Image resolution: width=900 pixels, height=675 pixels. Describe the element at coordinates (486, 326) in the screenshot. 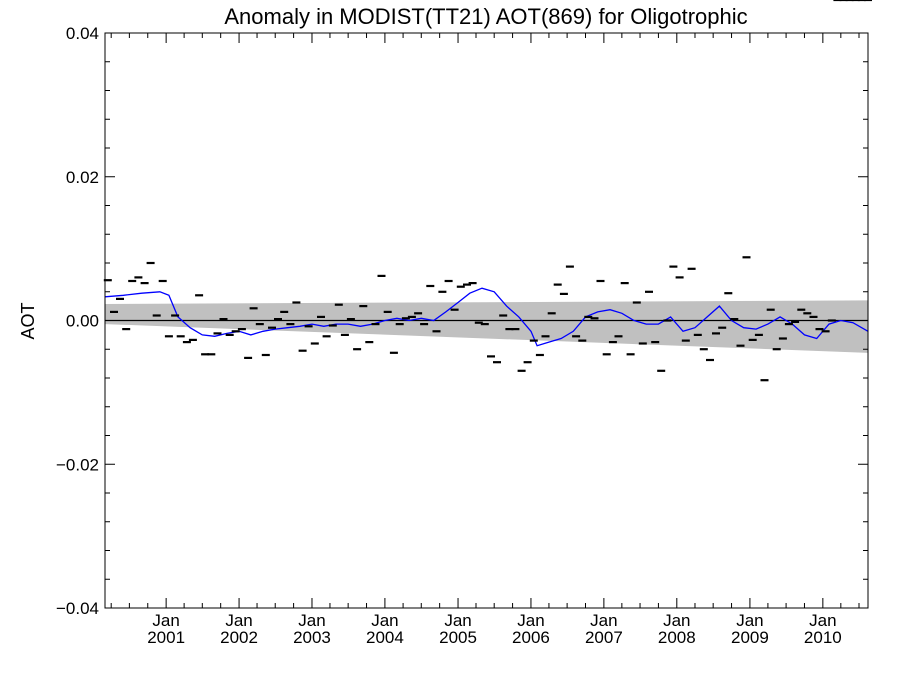

I see `uncertainty-band` at that location.